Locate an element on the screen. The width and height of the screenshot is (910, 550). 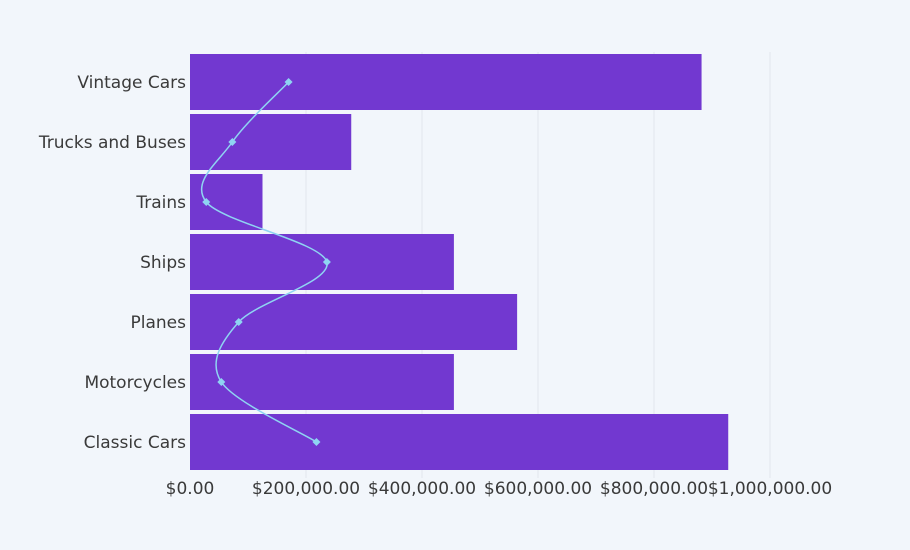
category-label: Trucks and Buses is located at coordinates (112, 143).